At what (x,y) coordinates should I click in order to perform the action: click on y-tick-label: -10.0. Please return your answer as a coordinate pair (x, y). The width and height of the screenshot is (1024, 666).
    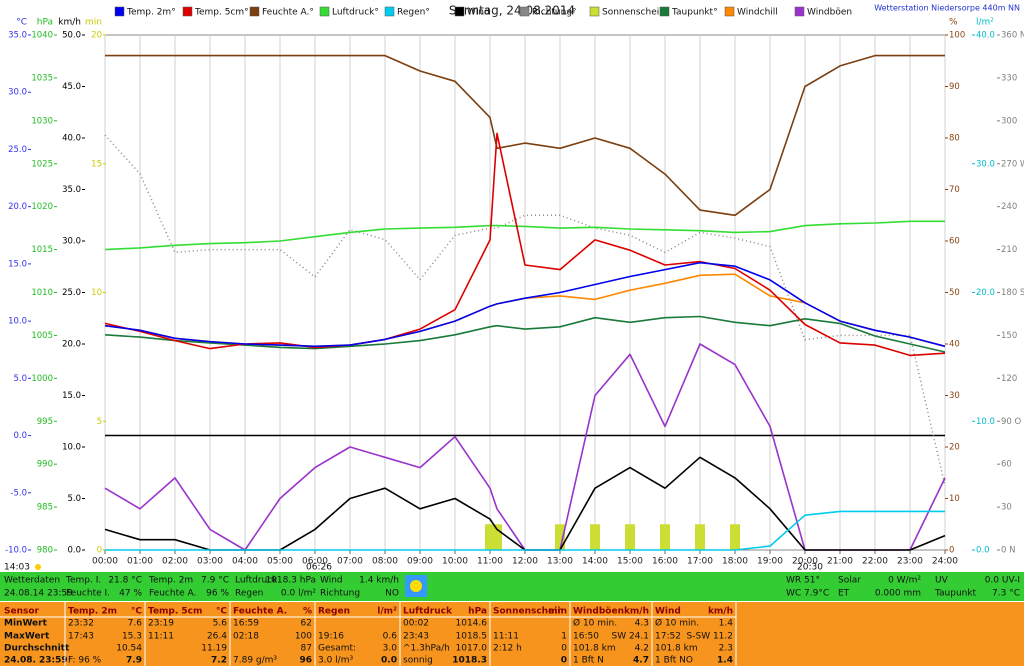
    Looking at the image, I should click on (16, 551).